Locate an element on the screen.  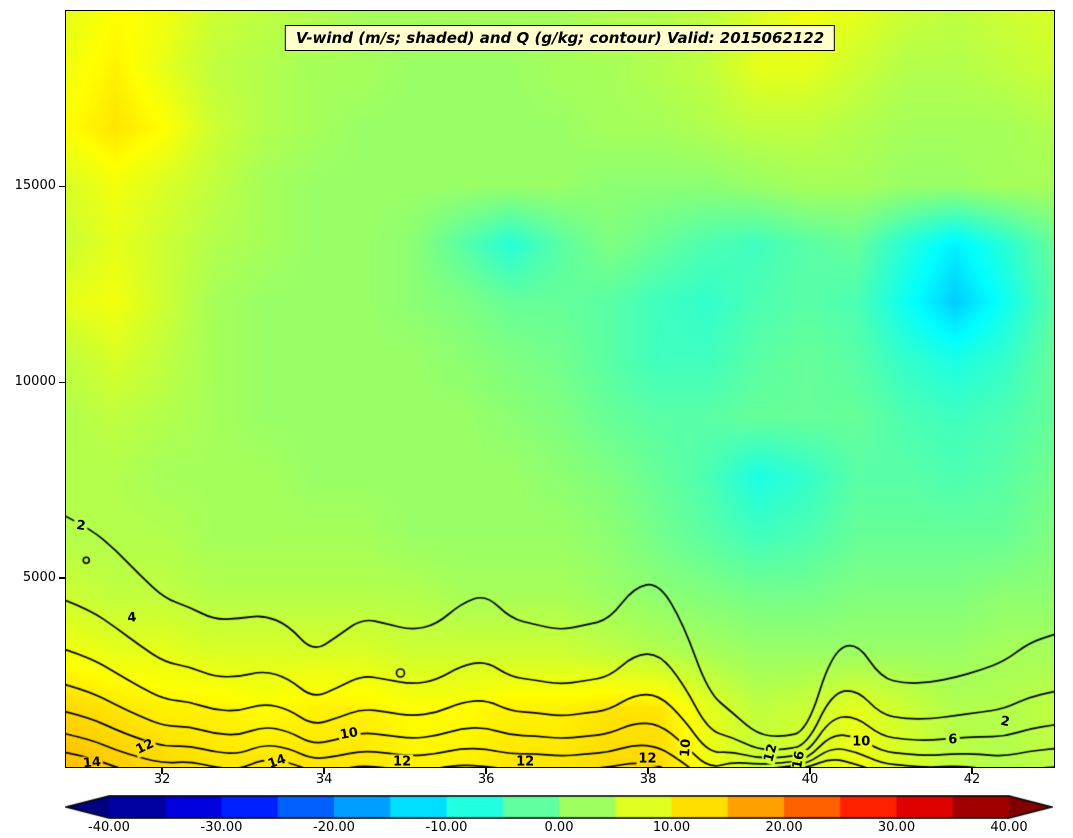
colorbar-tick-label: 40.00 is located at coordinates (1009, 827).